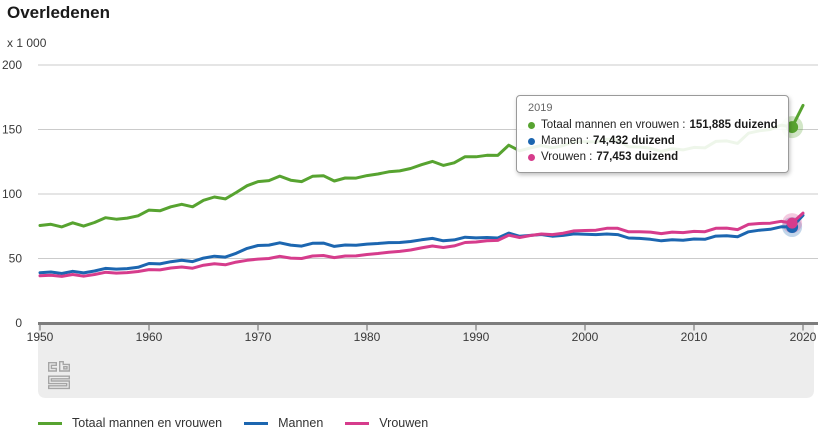  Describe the element at coordinates (27, 43) in the screenshot. I see `y-axis-unit-label: x 1 000` at that location.